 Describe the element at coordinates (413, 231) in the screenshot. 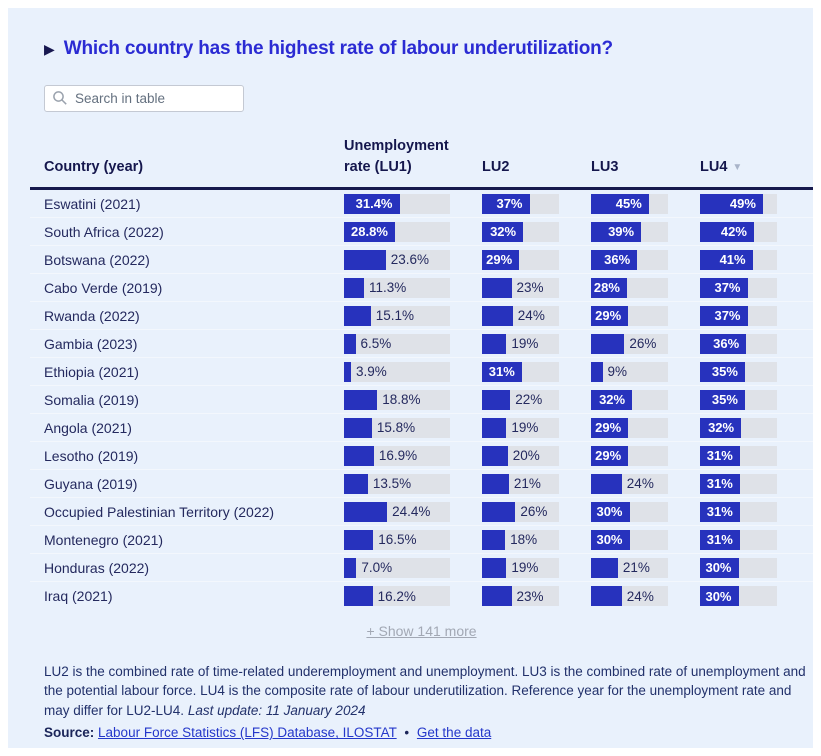

I see `bar-cell: 28.8%` at that location.